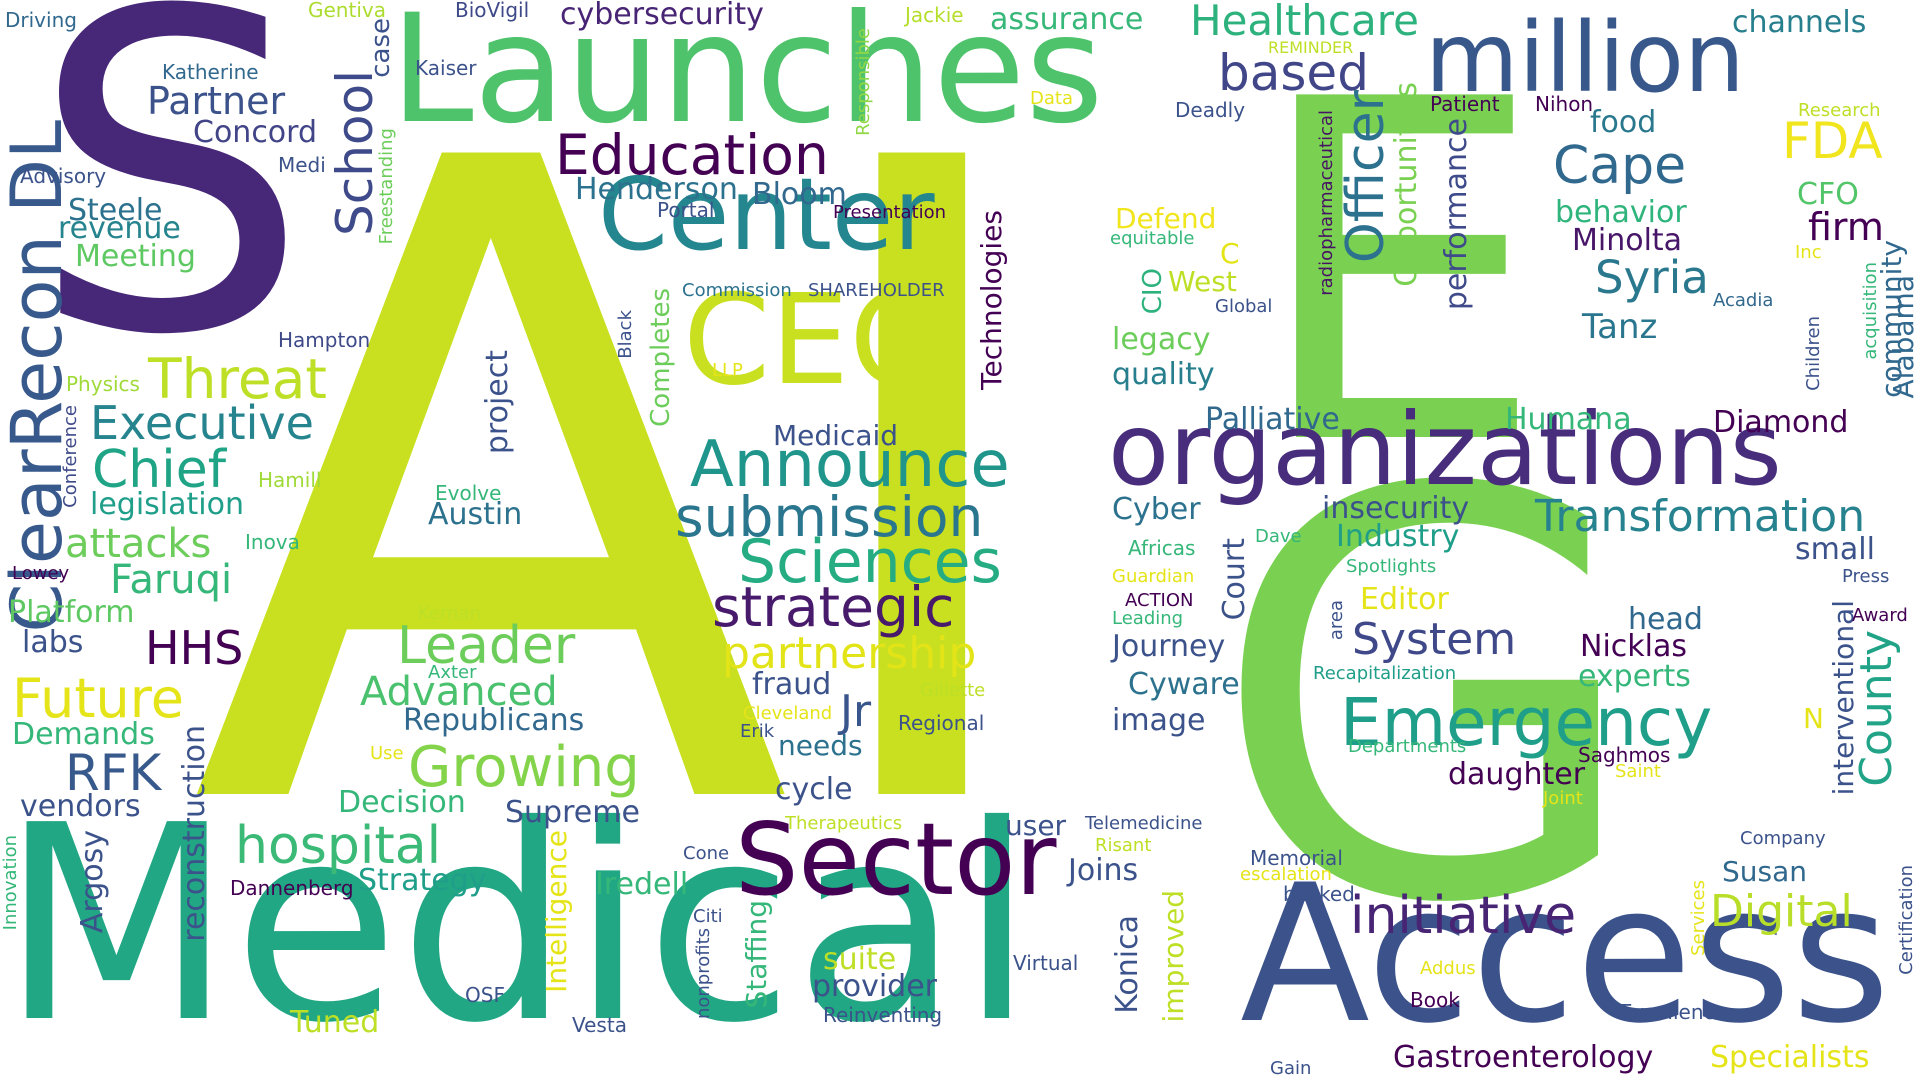 The height and width of the screenshot is (1080, 1920). I want to click on word: CFO, so click(1828, 194).